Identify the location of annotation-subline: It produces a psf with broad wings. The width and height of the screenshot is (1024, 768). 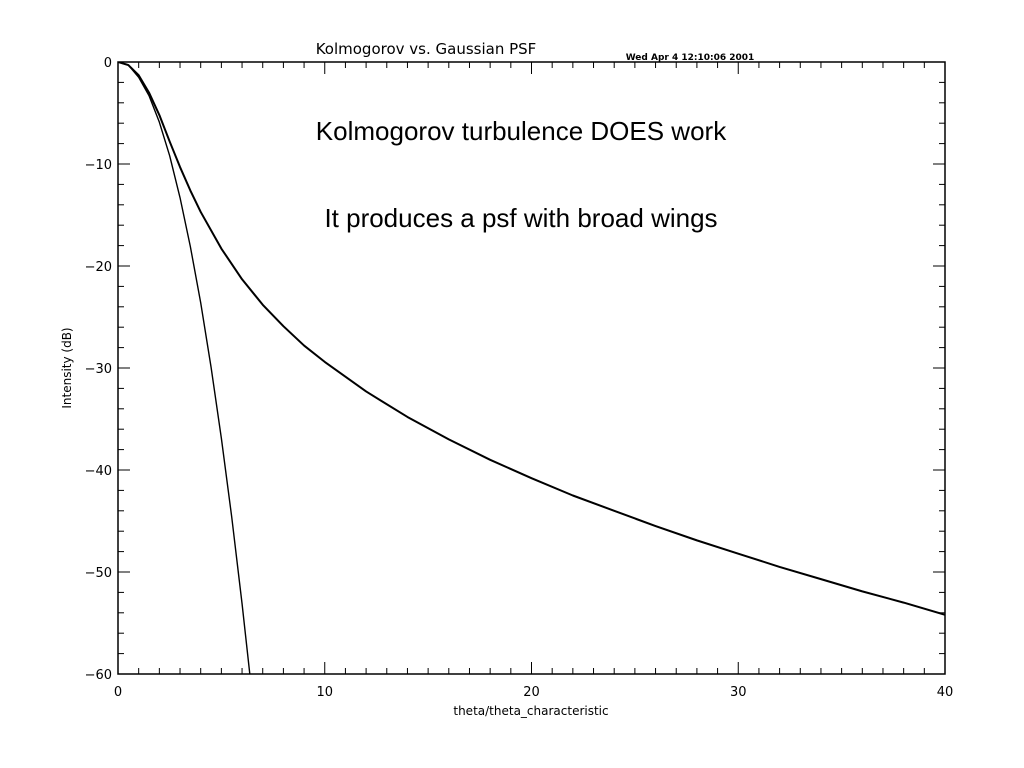
(520, 218).